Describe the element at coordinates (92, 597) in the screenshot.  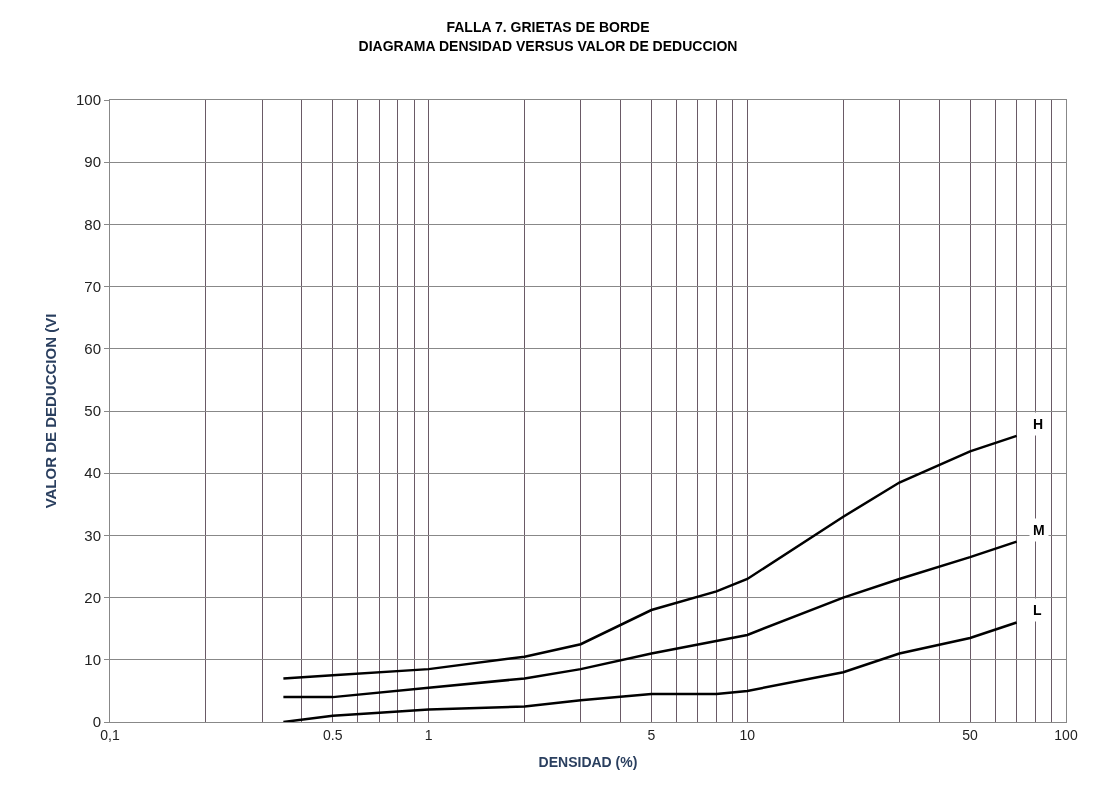
I see `y-tick-label: 20` at that location.